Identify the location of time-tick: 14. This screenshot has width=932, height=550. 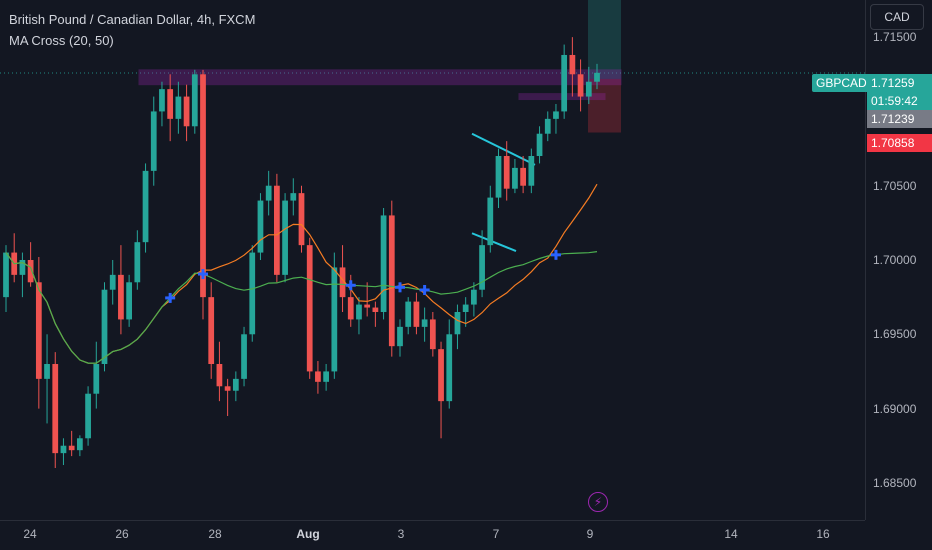
(731, 534).